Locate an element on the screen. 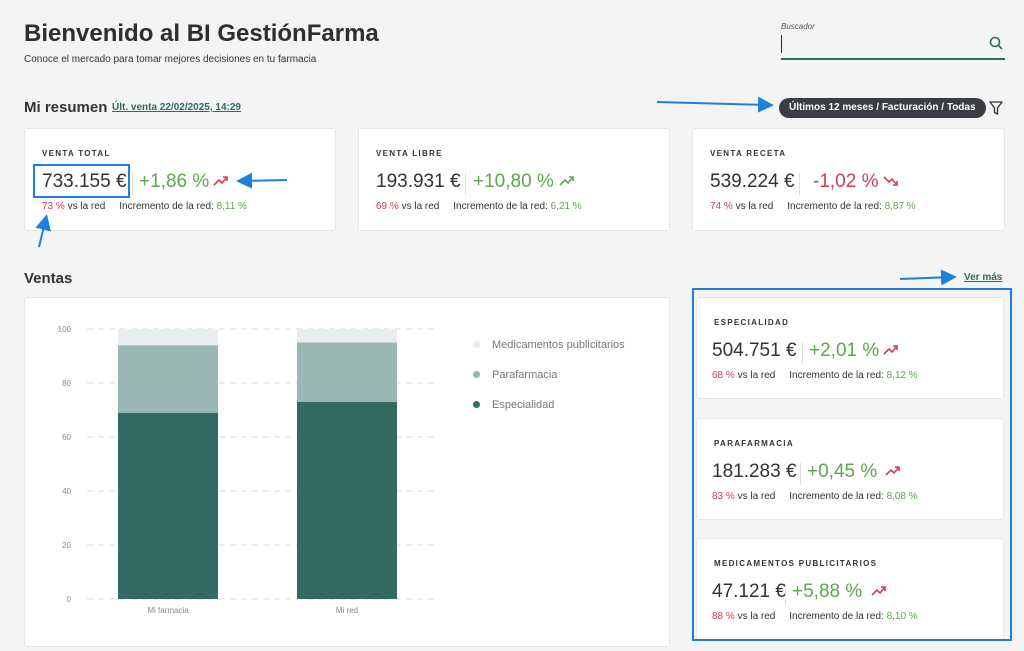 The image size is (1024, 651). card-value: 181.283 € is located at coordinates (754, 471).